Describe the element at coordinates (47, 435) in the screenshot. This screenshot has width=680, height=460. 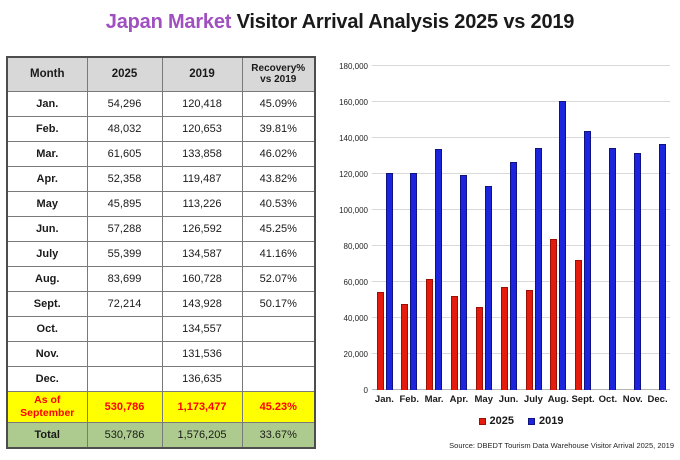
I see `summary-label-cell: Total` at that location.